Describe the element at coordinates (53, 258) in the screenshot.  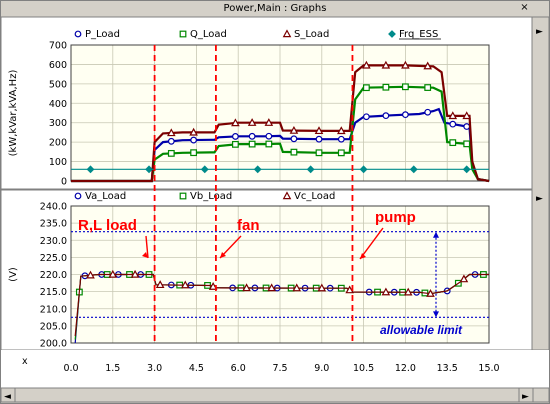
I see `voltage-y-tick-label: 225.0` at that location.